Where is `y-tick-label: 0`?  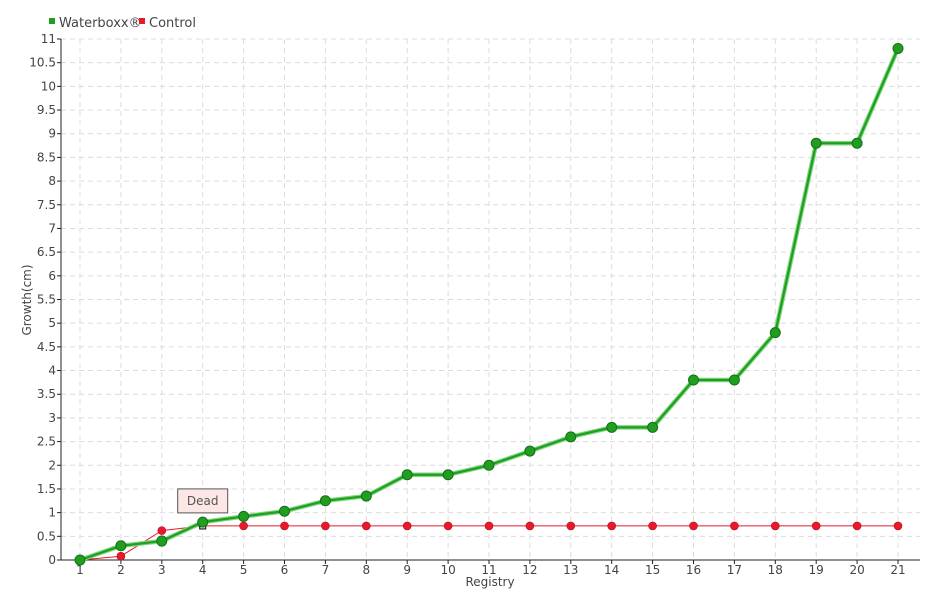 y-tick-label: 0 is located at coordinates (52, 560).